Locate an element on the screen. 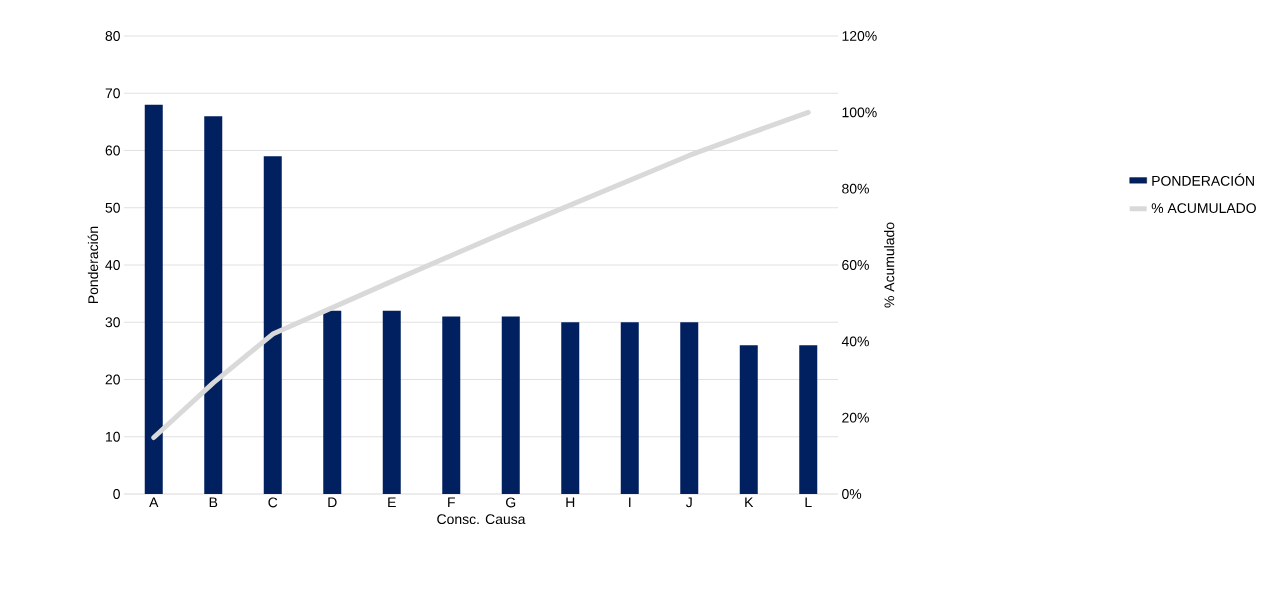 Image resolution: width=1264 pixels, height=600 pixels. x-tick-label: I is located at coordinates (630, 502).